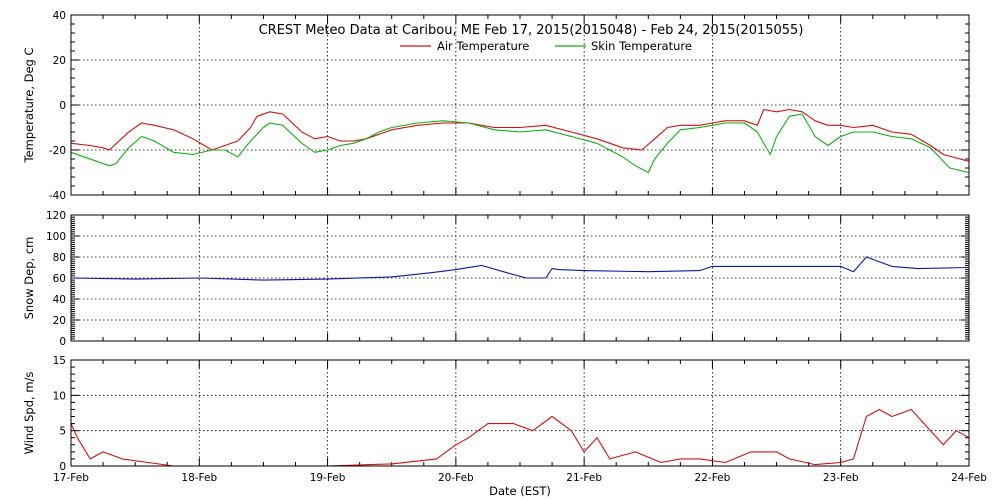 The image size is (1000, 500). I want to click on series-line-air-temperature, so click(520, 135).